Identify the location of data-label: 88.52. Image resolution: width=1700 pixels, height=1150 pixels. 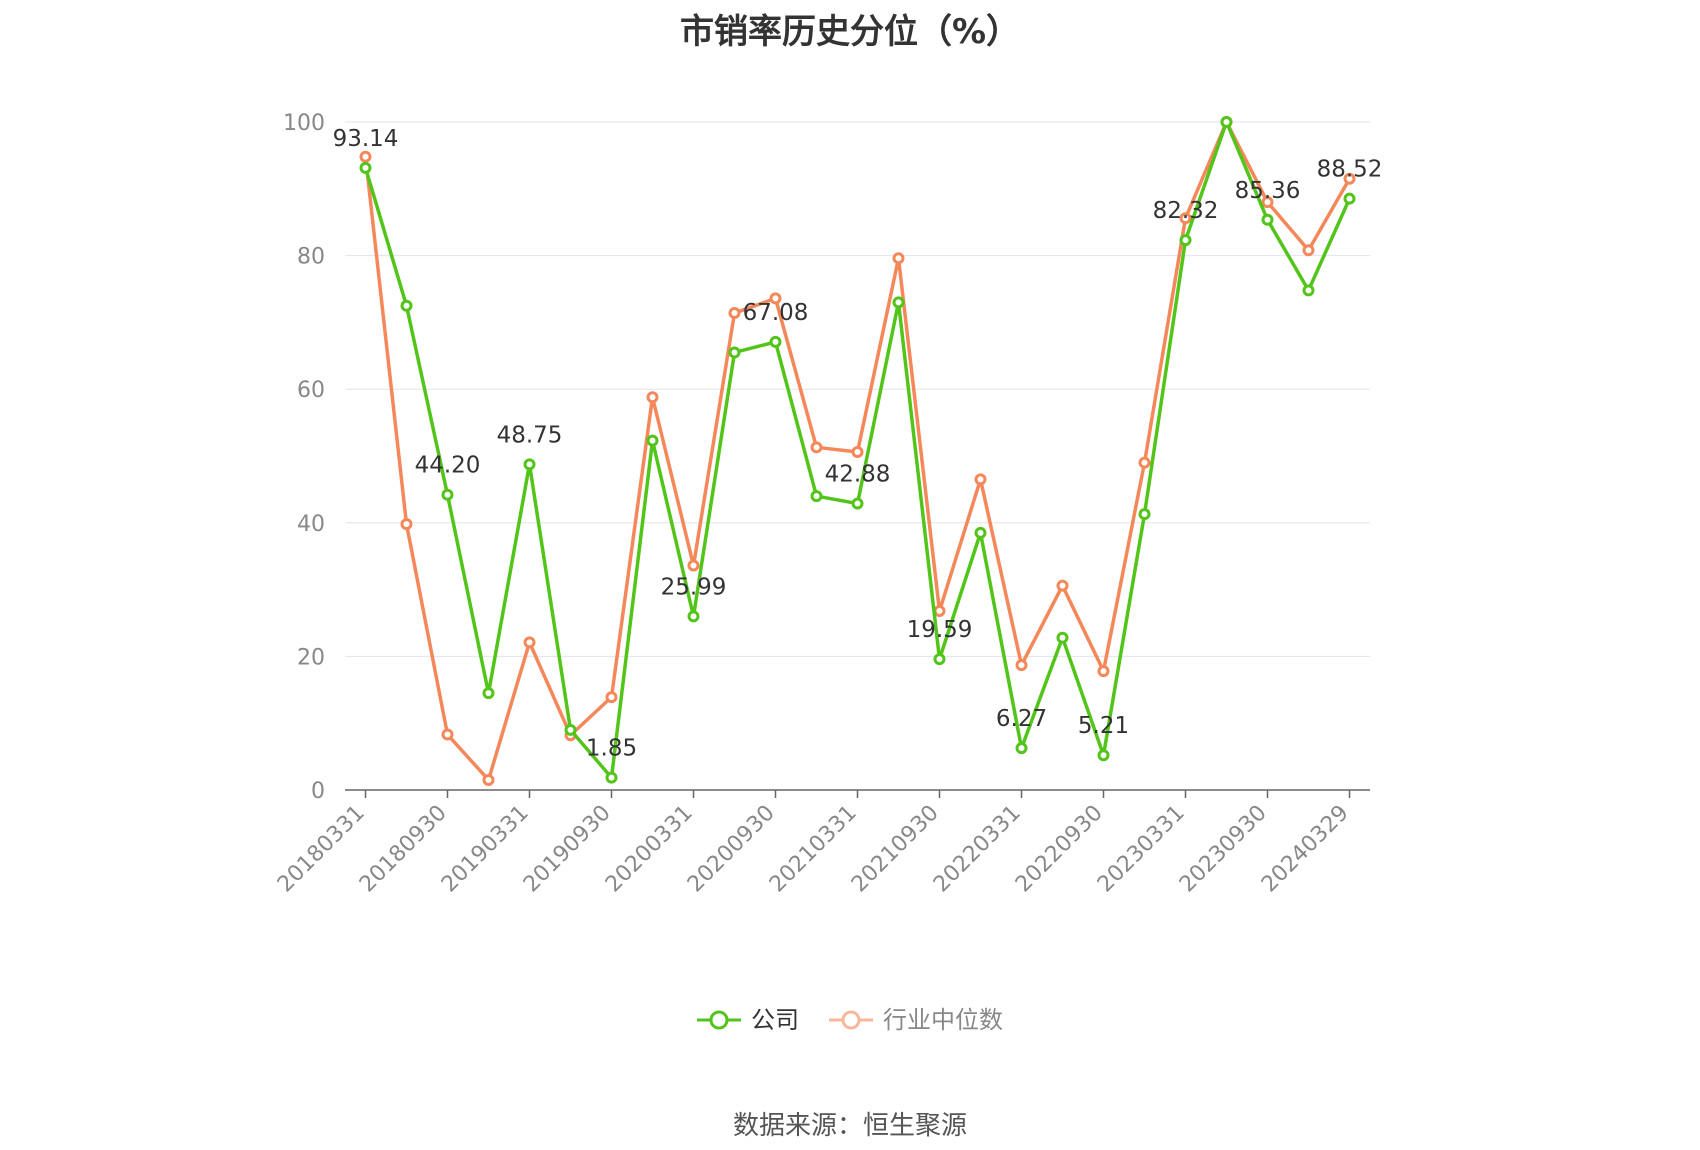
(1350, 170).